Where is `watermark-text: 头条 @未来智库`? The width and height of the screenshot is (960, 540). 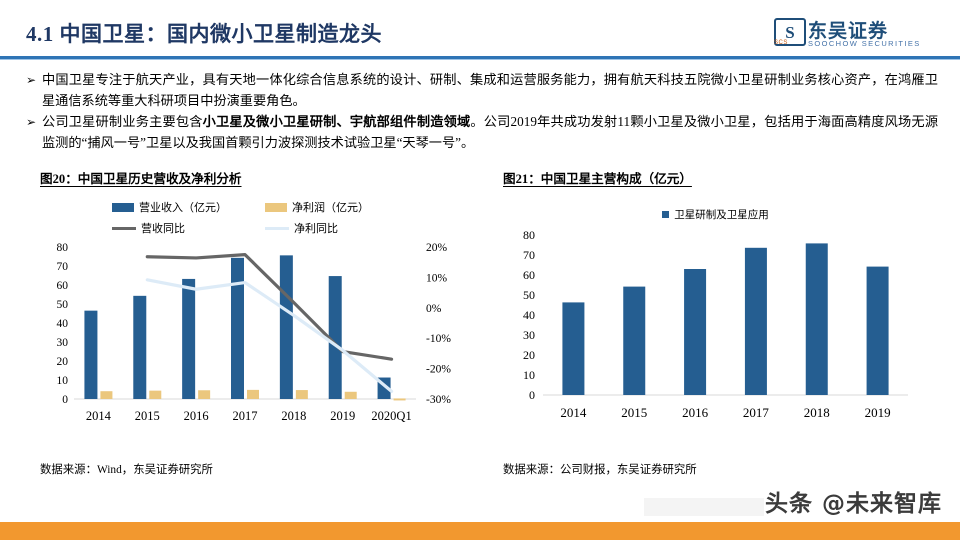 watermark-text: 头条 @未来智库 is located at coordinates (853, 504).